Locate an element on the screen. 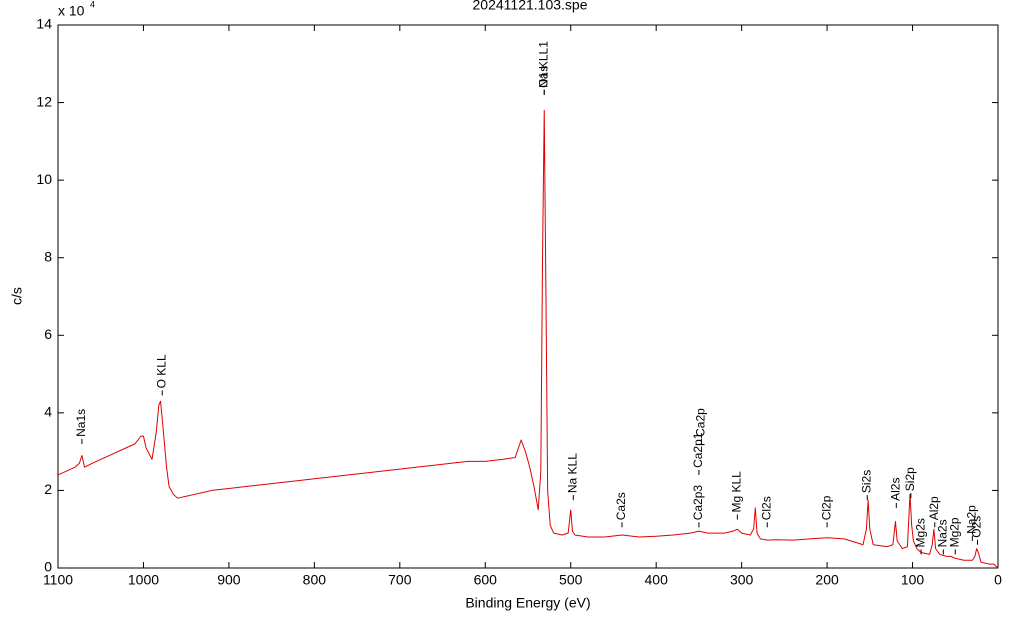 Image resolution: width=1015 pixels, height=619 pixels. annotation-label: Na2s is located at coordinates (942, 533).